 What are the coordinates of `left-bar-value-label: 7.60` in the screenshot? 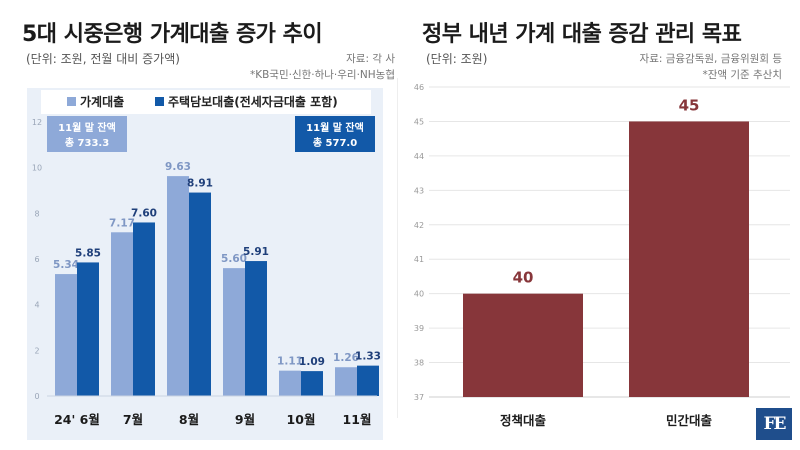 It's located at (144, 213).